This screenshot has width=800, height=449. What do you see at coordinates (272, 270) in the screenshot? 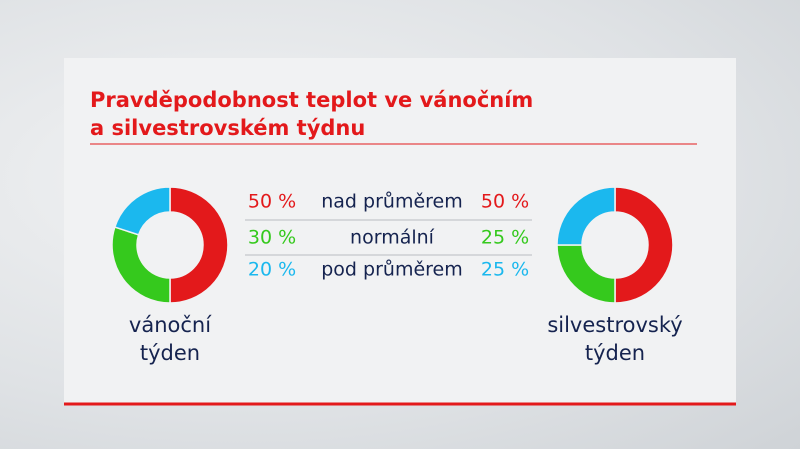
I see `value-label: 20 %` at bounding box center [272, 270].